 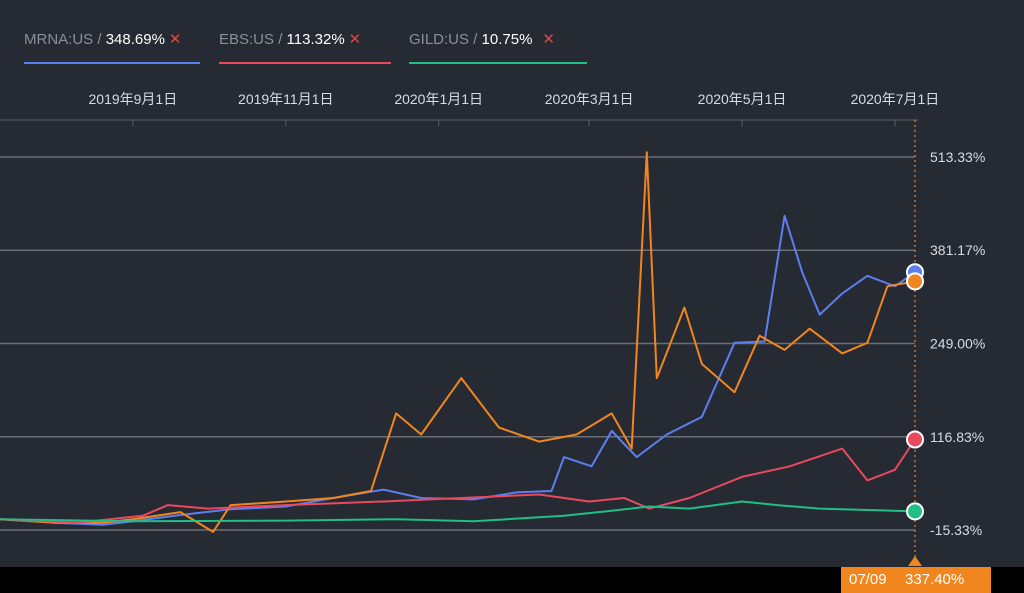 I want to click on x-tick-label: 2020年5月1日, so click(x=742, y=99).